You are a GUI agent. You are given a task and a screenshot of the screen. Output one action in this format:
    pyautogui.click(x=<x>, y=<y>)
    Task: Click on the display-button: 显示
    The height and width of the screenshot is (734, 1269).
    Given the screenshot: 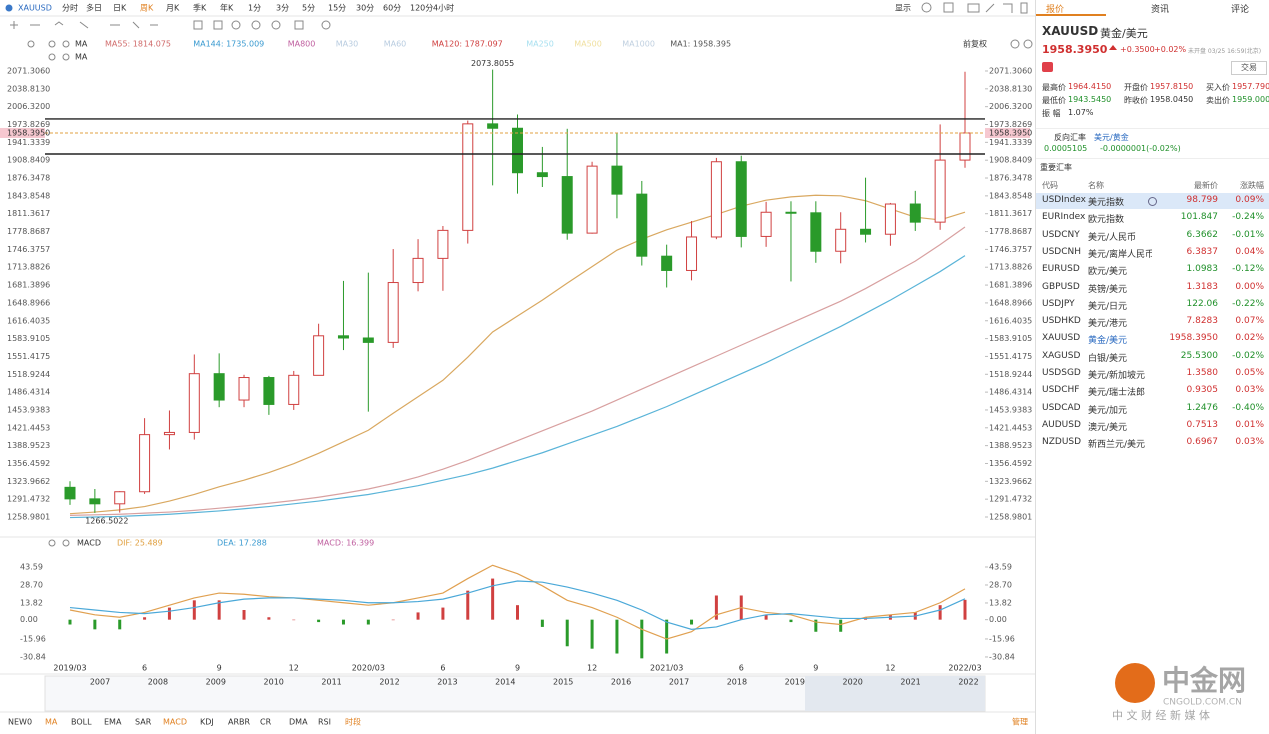 What is the action you would take?
    pyautogui.click(x=903, y=8)
    